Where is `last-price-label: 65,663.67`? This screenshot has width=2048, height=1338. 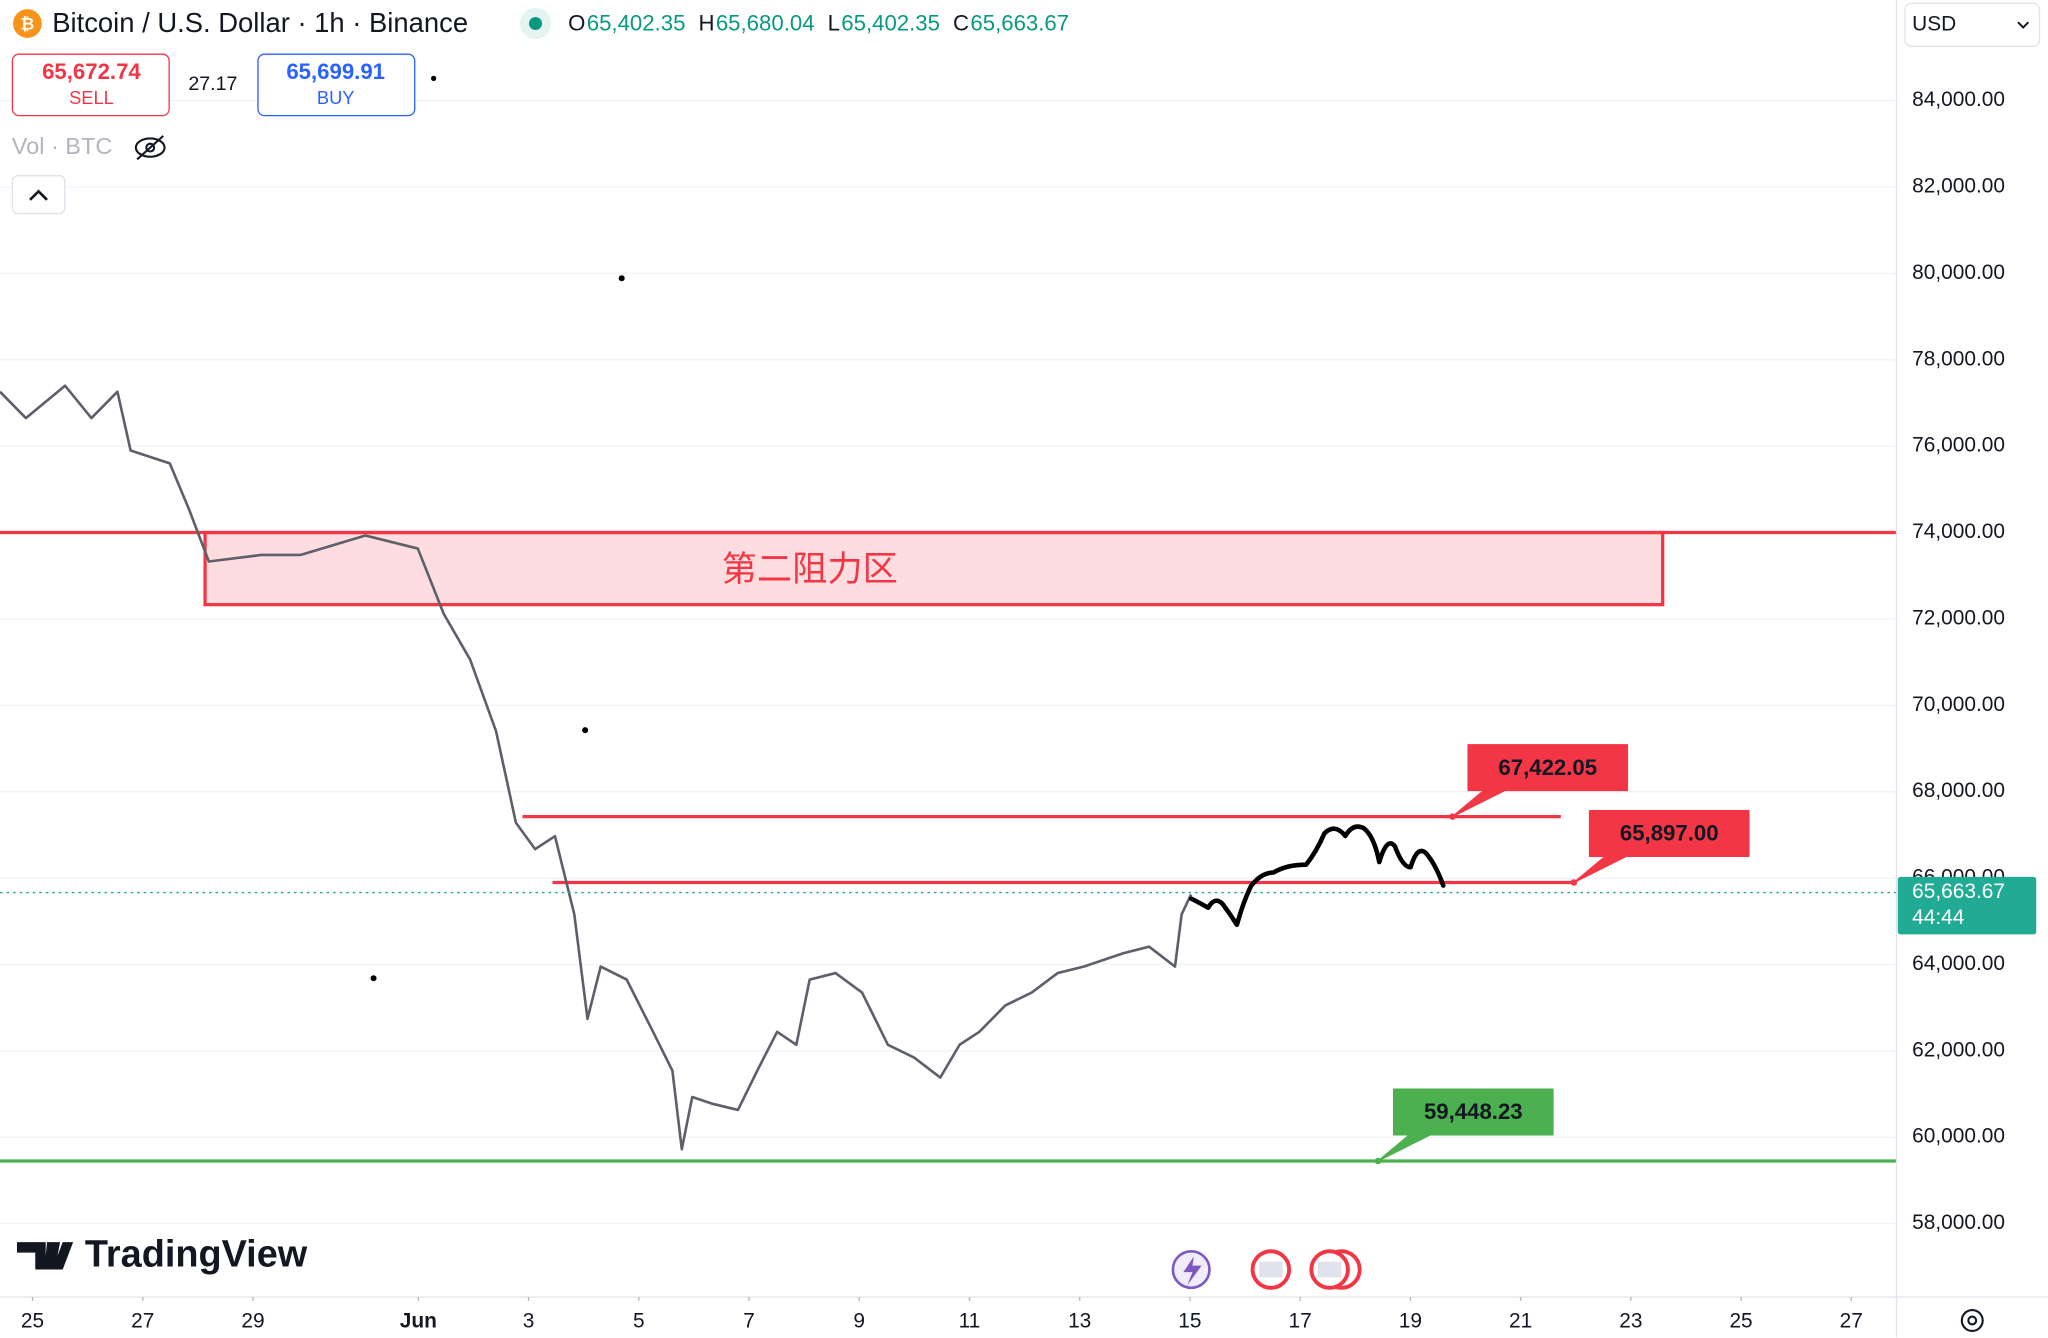 last-price-label: 65,663.67 is located at coordinates (1958, 891).